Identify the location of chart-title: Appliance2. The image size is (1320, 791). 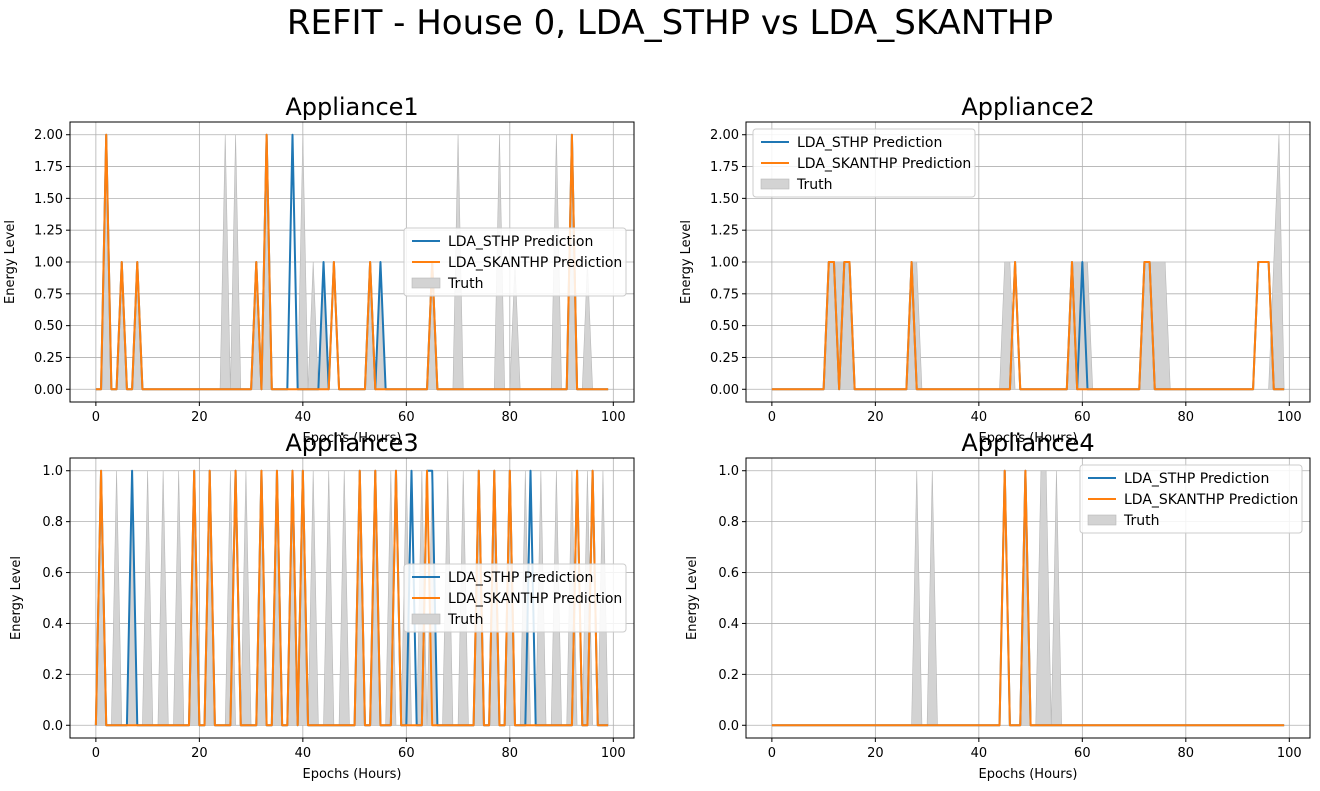
(1027, 107).